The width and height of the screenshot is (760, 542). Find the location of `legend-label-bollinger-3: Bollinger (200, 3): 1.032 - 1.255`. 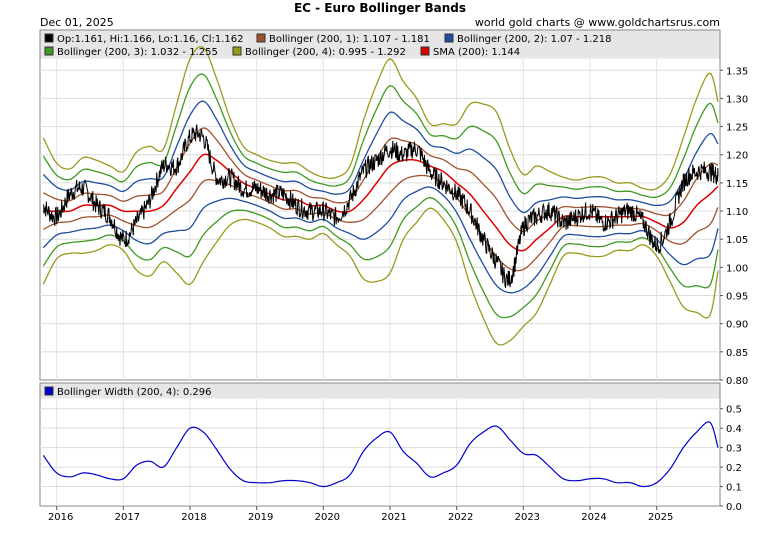

legend-label-bollinger-3: Bollinger (200, 3): 1.032 - 1.255 is located at coordinates (137, 52).